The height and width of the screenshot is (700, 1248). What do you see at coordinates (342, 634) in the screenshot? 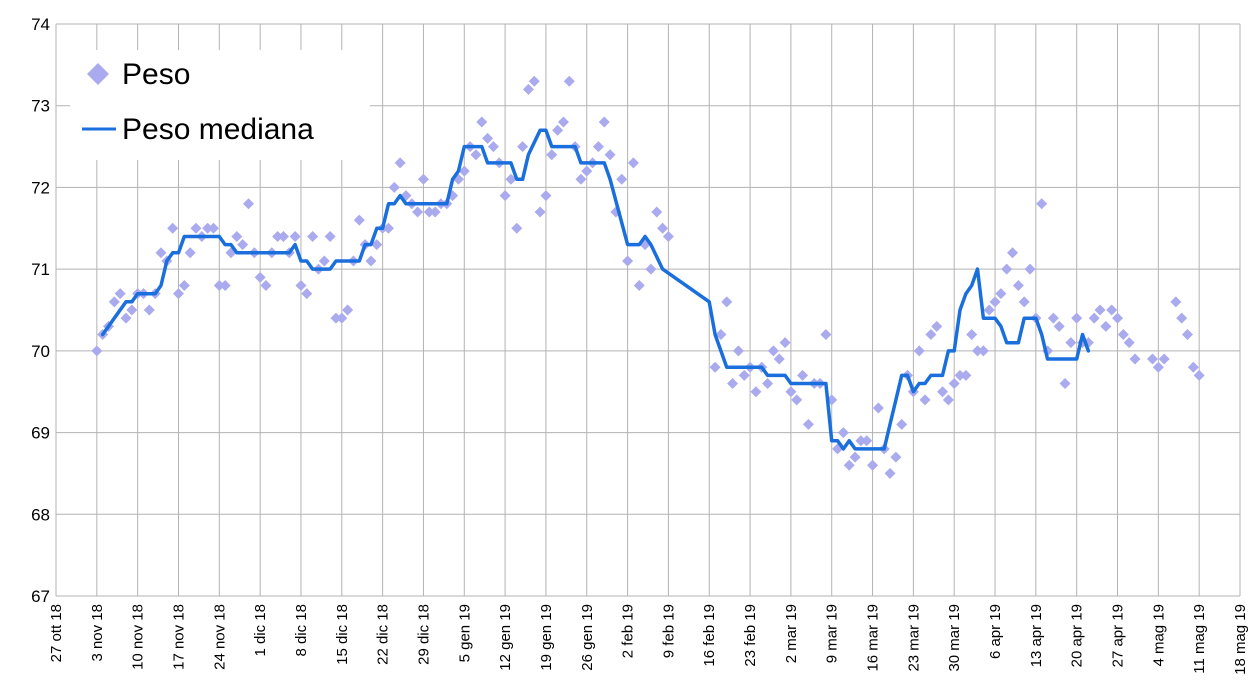
I see `x-tick-label: 15 dic 18` at bounding box center [342, 634].